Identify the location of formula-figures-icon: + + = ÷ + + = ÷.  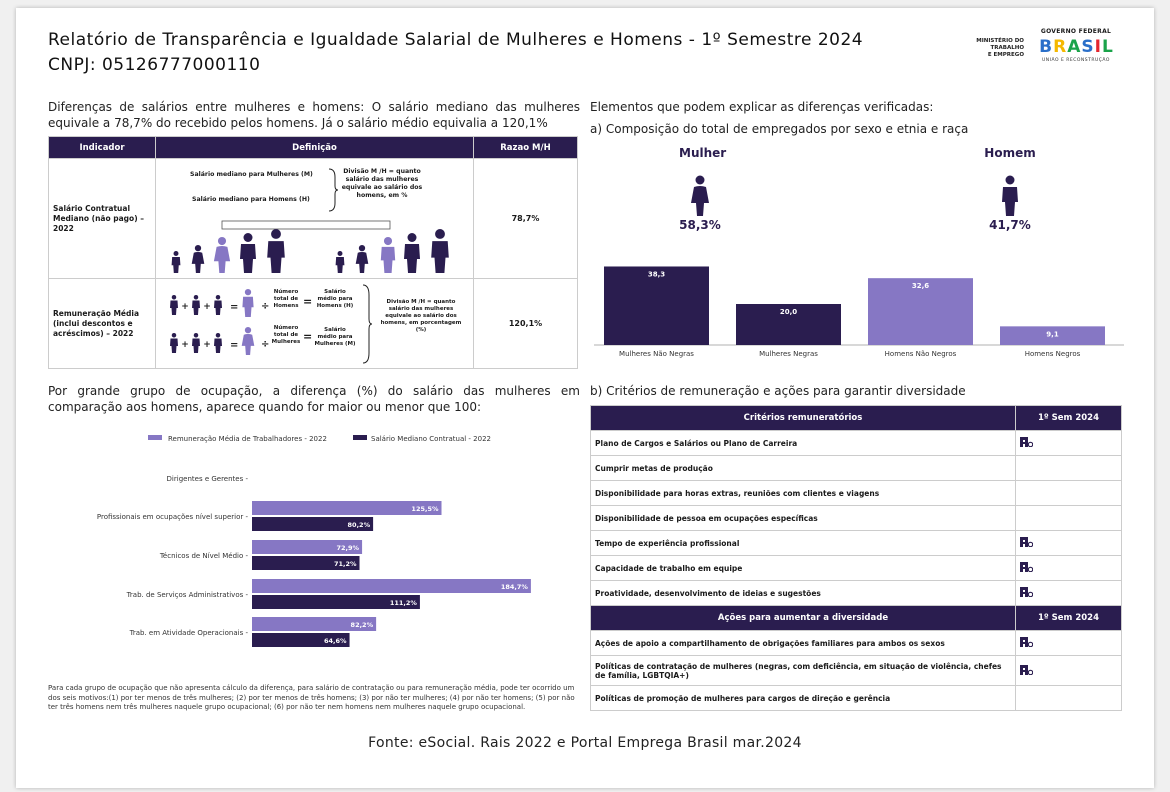
(219, 322).